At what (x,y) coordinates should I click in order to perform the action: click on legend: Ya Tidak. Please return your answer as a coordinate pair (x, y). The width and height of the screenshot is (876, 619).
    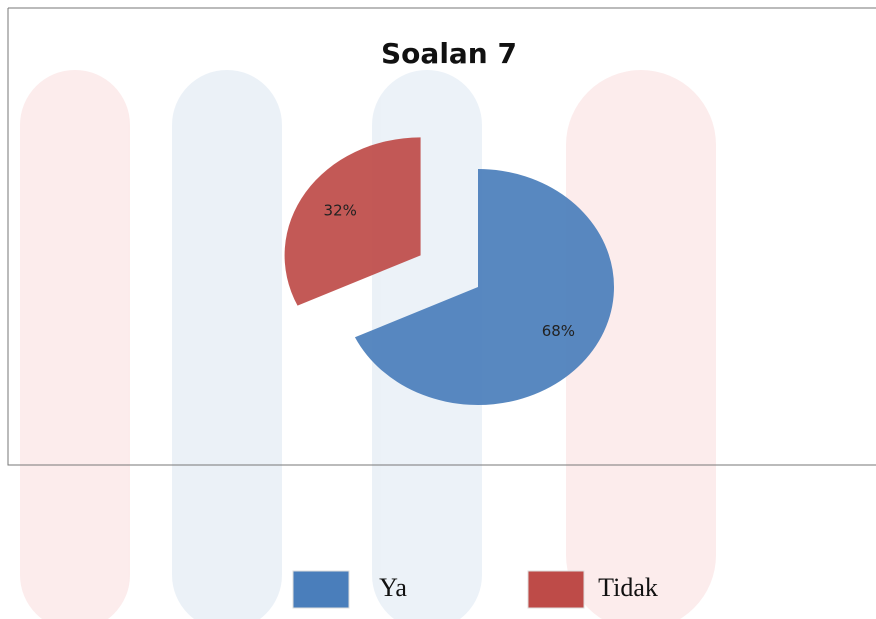
    Looking at the image, I should click on (475, 589).